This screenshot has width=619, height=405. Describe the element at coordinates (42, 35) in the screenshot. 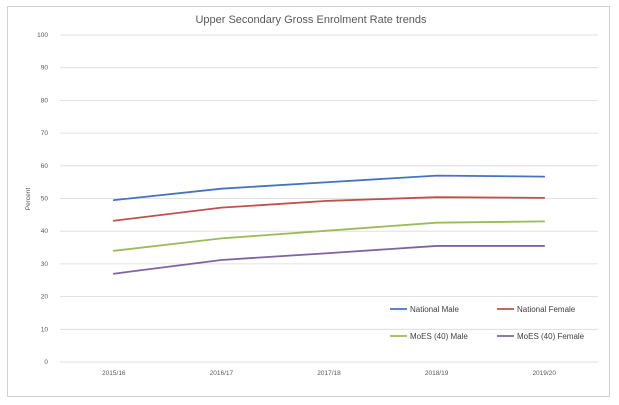

I see `y-tick-100: 100` at that location.